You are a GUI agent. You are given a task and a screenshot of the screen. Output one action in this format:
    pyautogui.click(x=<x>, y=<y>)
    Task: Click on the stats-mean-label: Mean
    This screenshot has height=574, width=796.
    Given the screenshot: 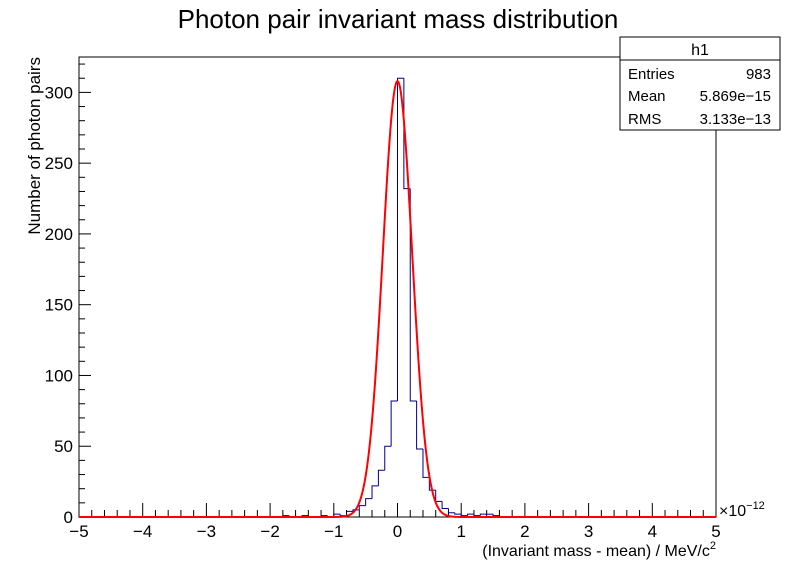 What is the action you would take?
    pyautogui.click(x=647, y=96)
    